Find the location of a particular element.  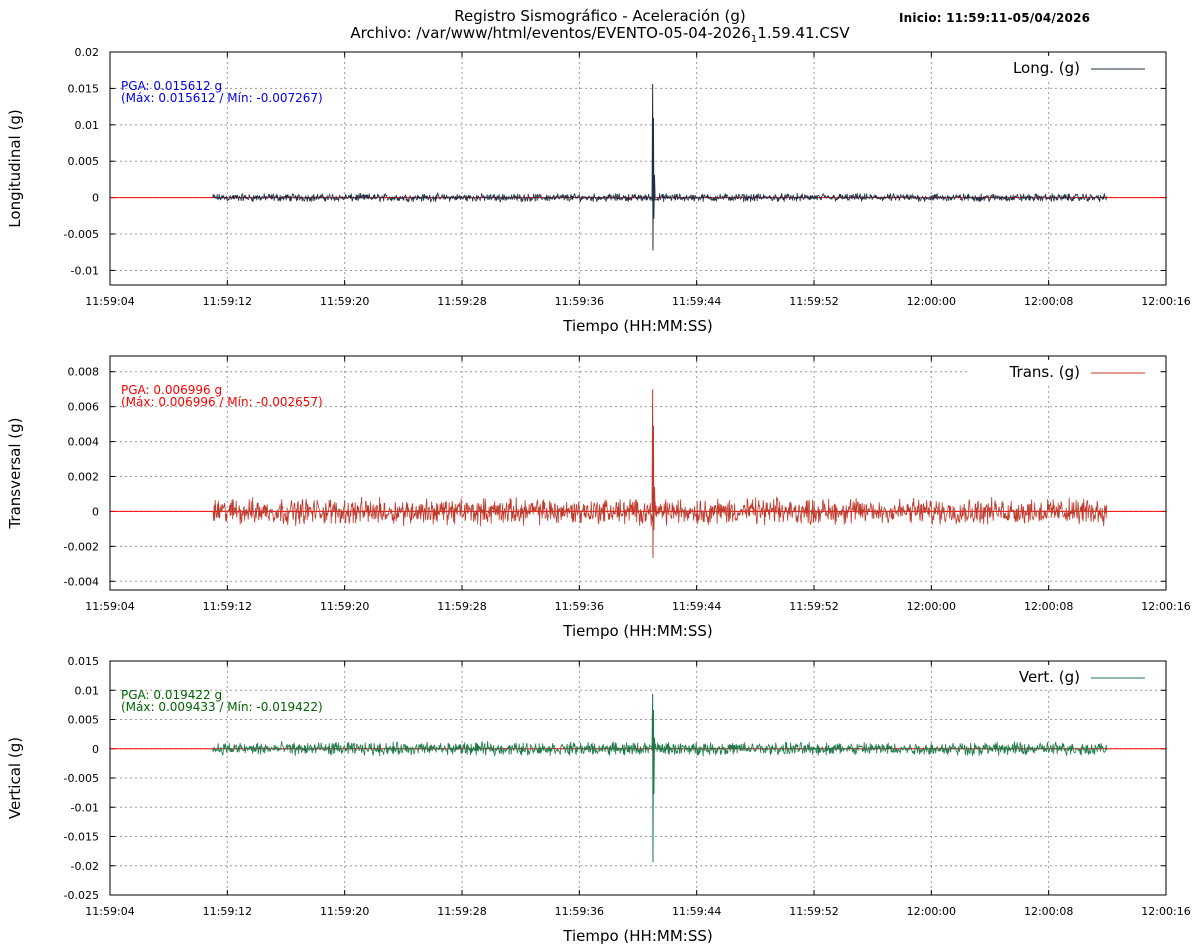

y-tick-label: 0.002 is located at coordinates (84, 476).